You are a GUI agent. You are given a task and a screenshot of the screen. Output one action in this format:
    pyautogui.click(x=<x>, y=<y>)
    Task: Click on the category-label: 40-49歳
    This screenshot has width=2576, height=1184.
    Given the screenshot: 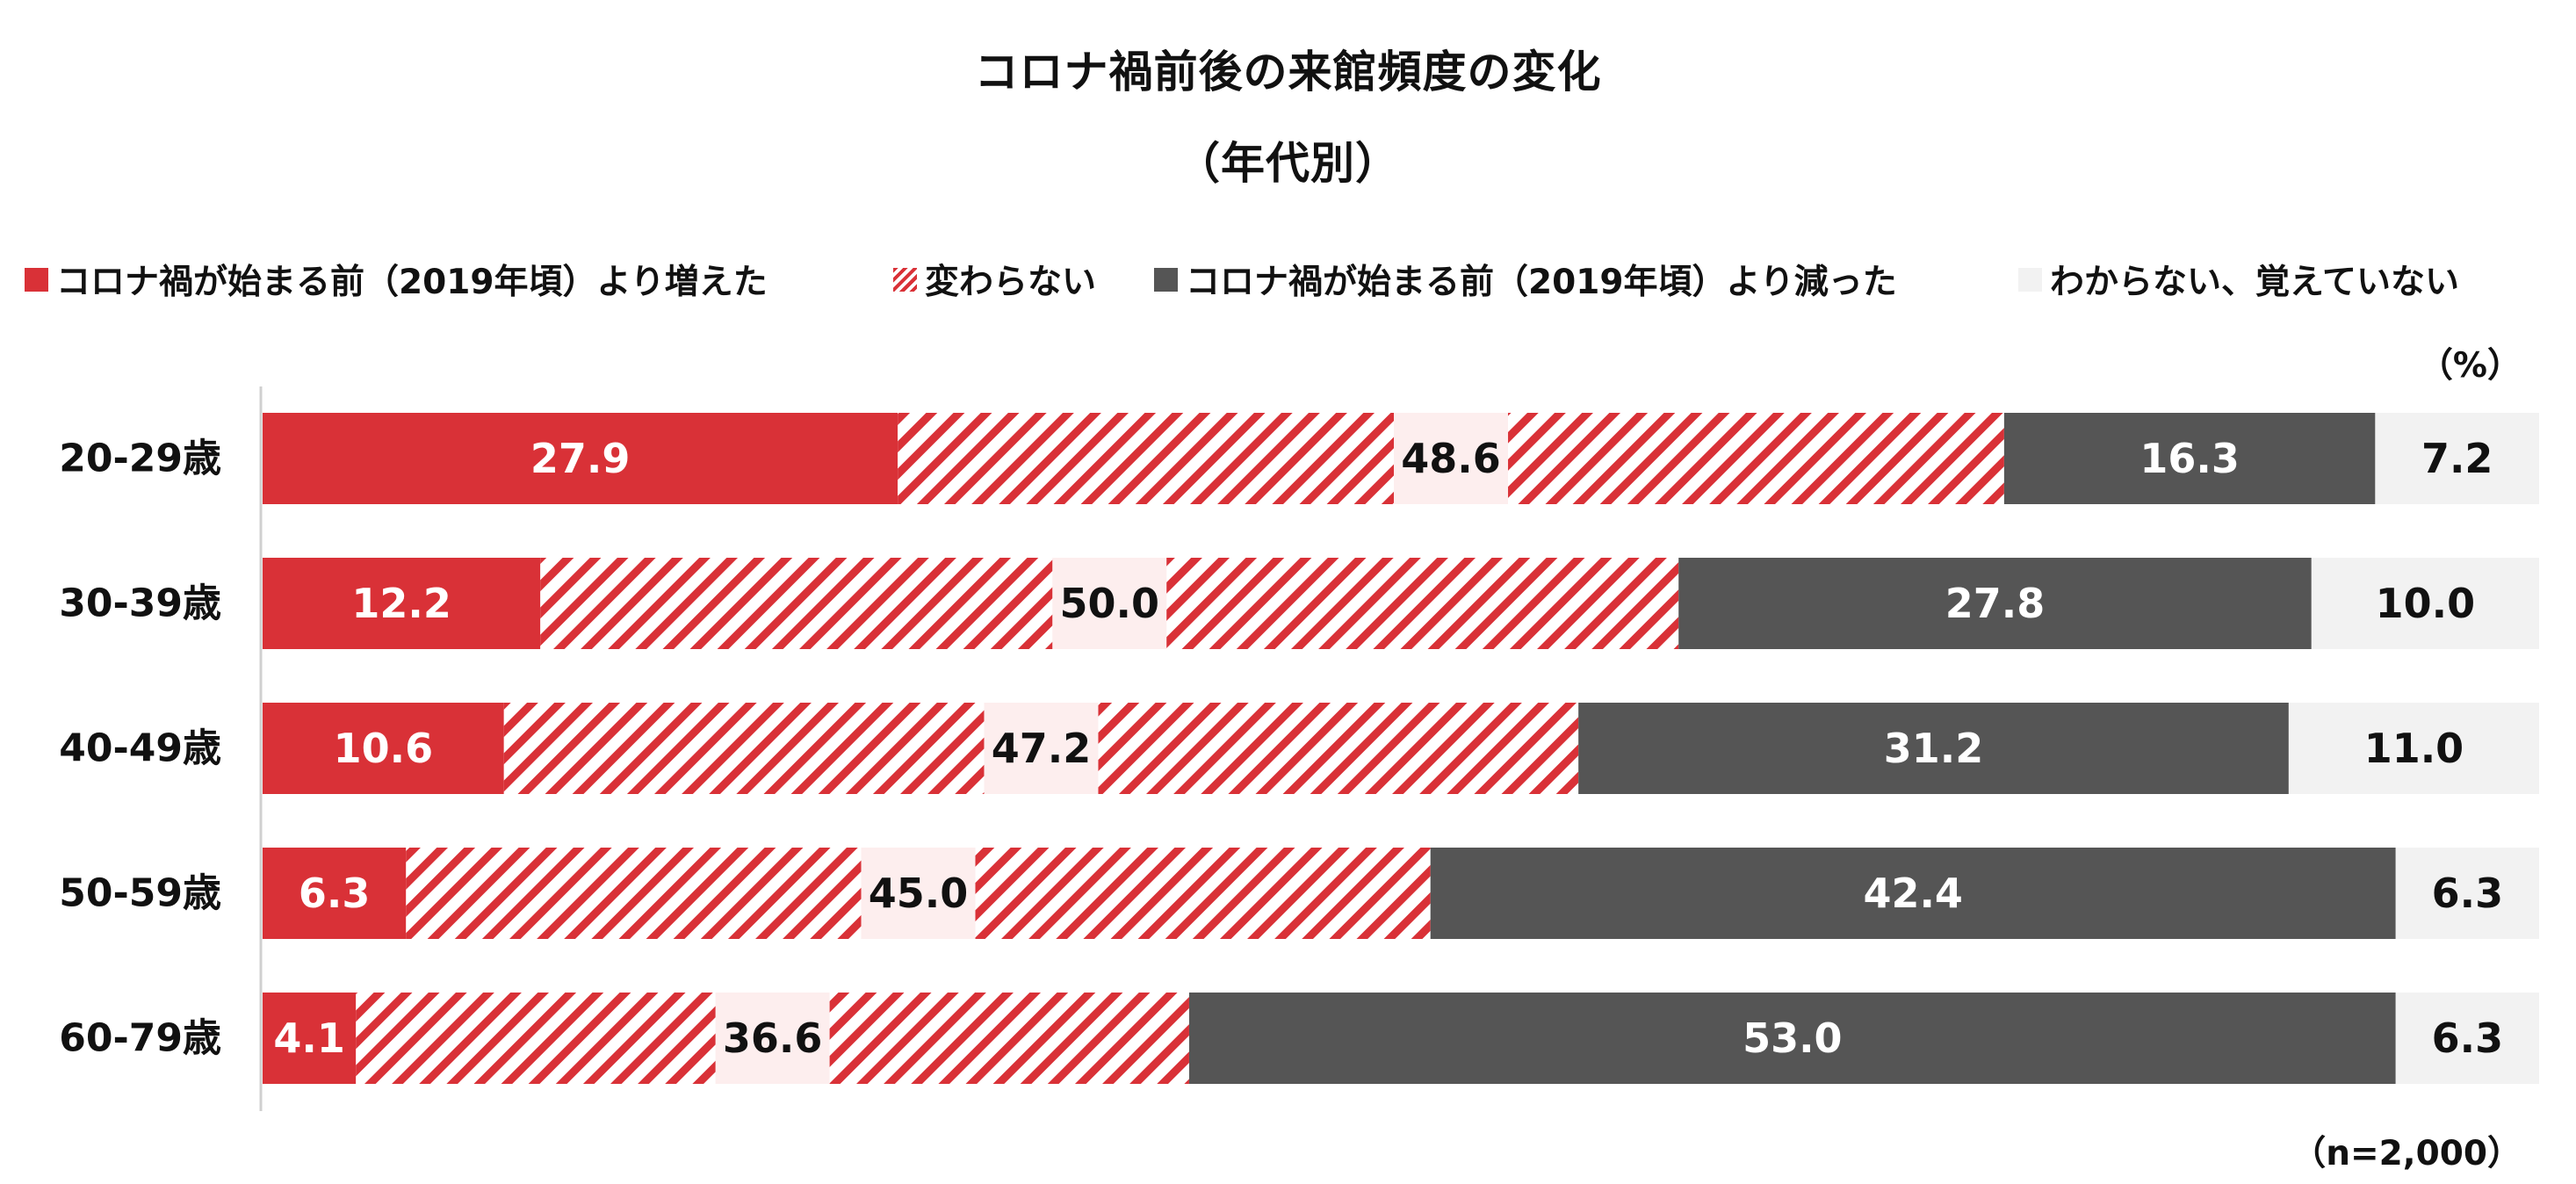 What is the action you would take?
    pyautogui.click(x=140, y=748)
    